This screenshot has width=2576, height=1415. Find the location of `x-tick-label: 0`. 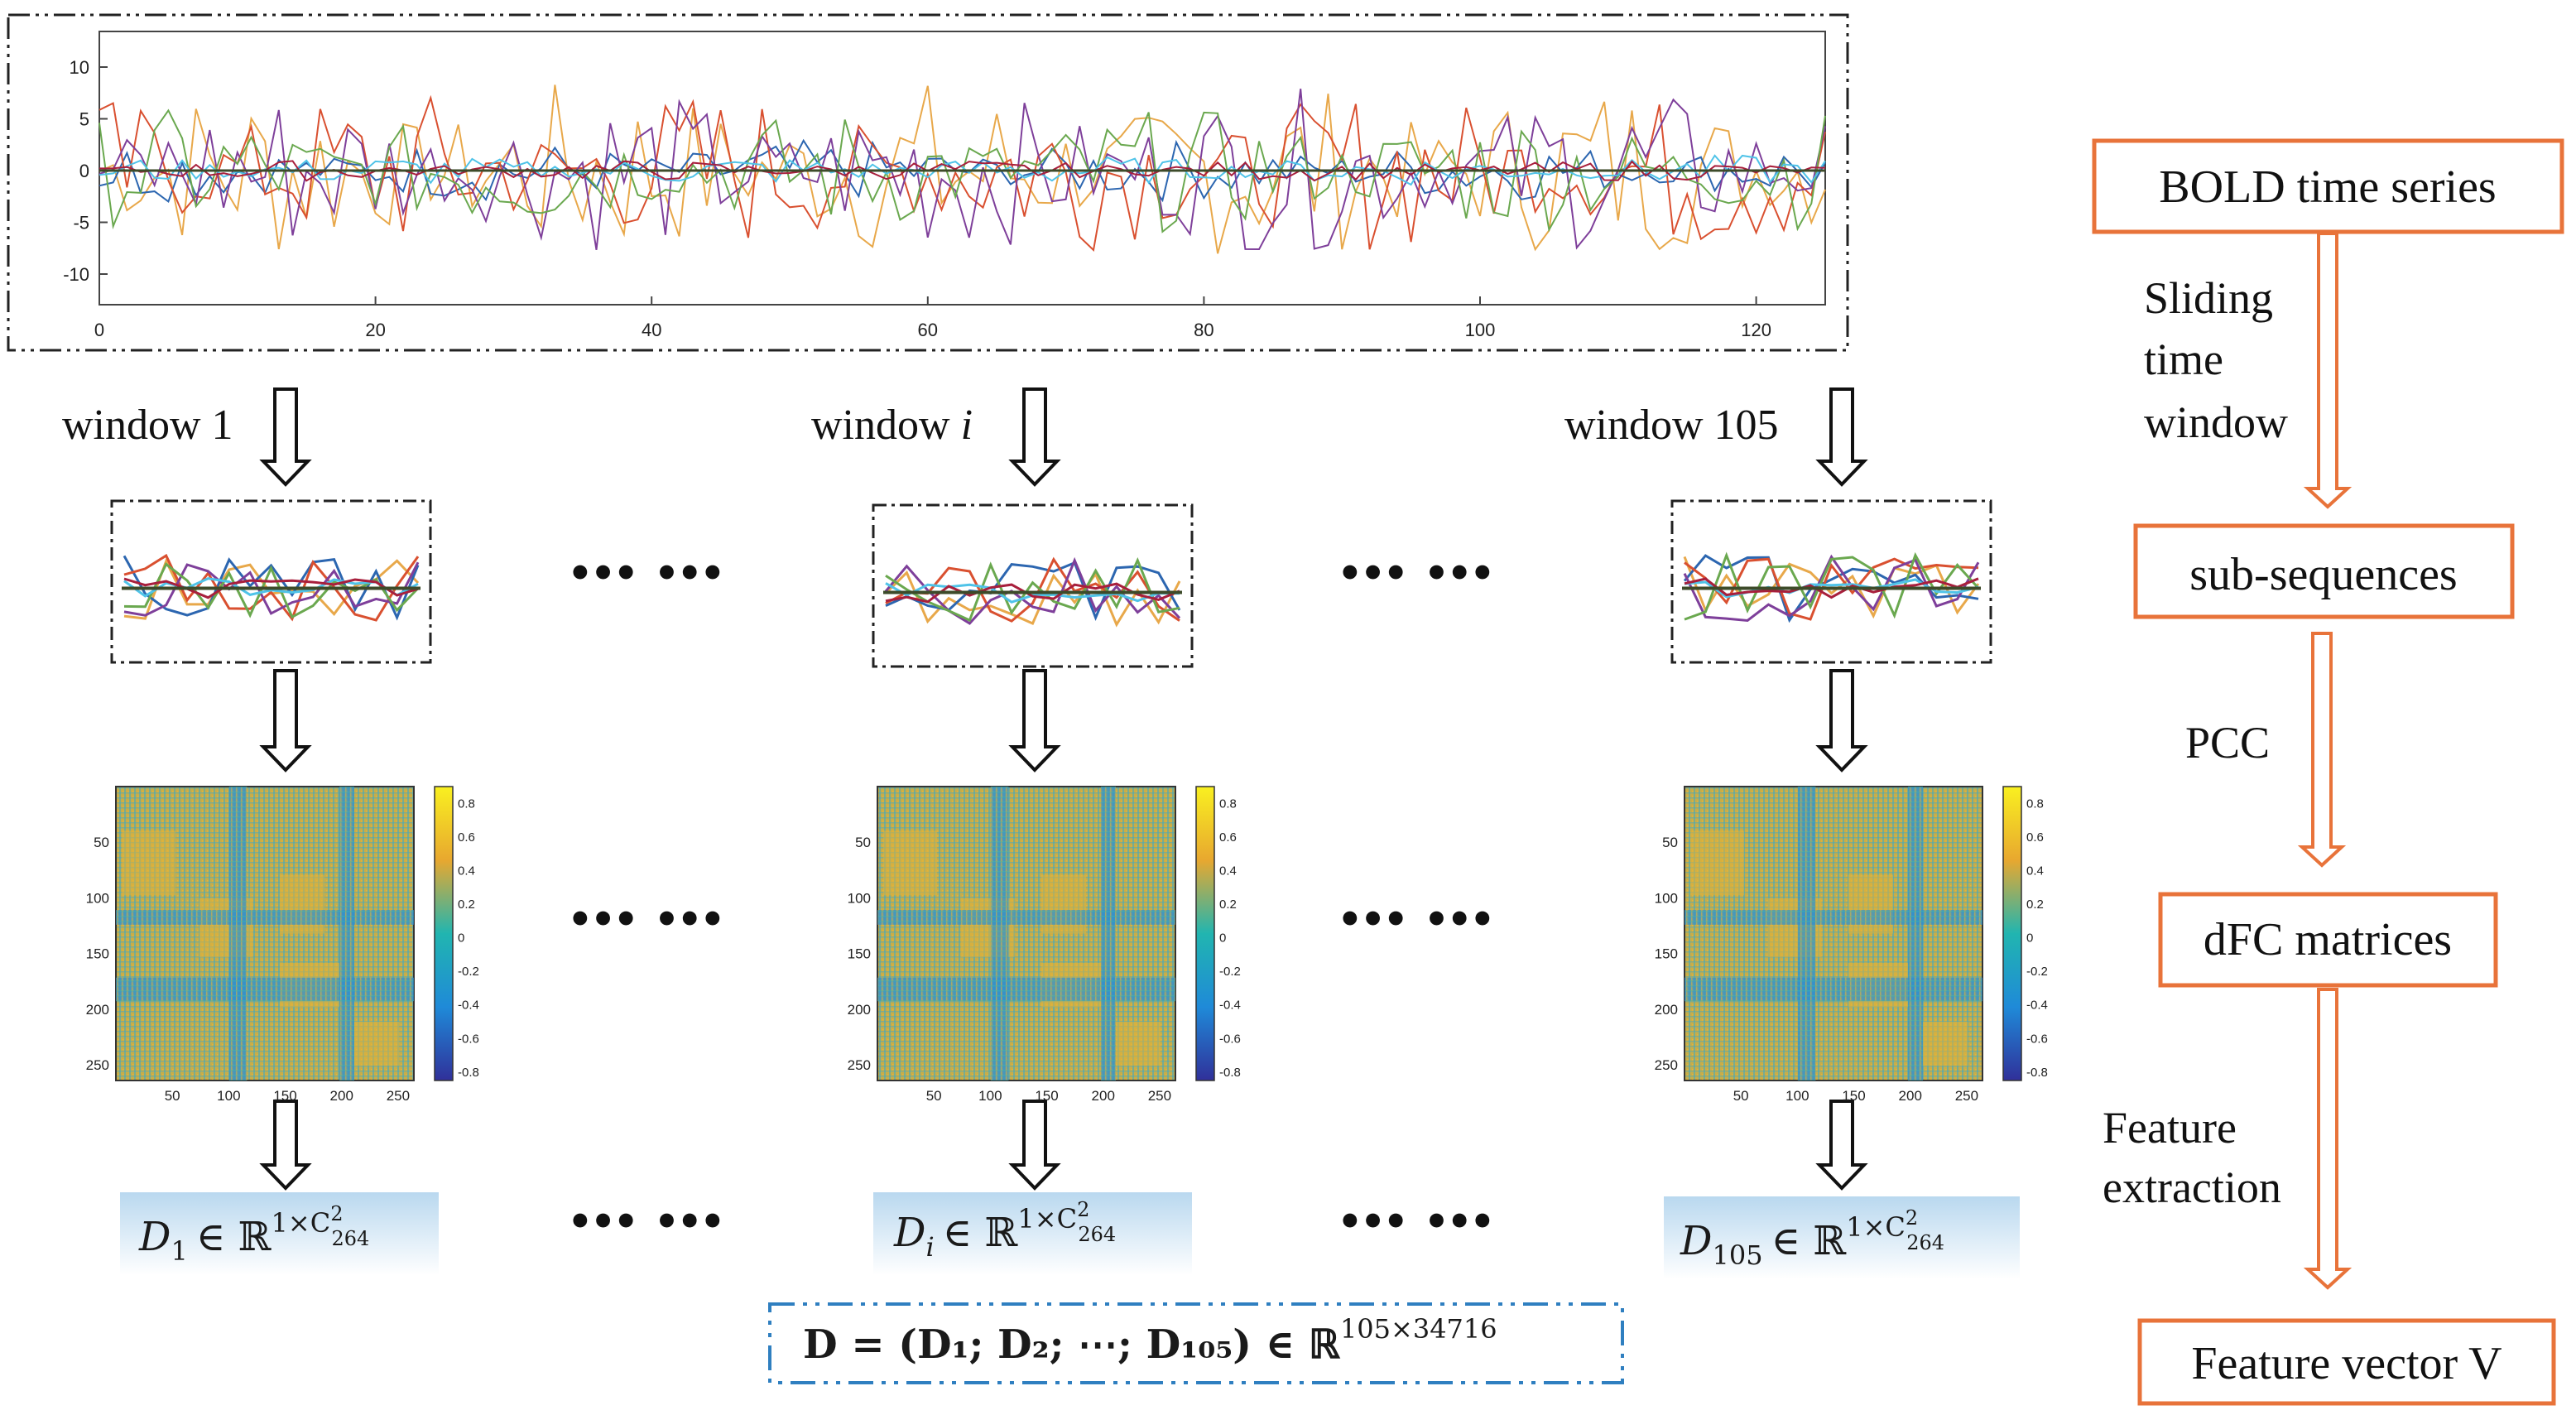

x-tick-label: 0 is located at coordinates (99, 330).